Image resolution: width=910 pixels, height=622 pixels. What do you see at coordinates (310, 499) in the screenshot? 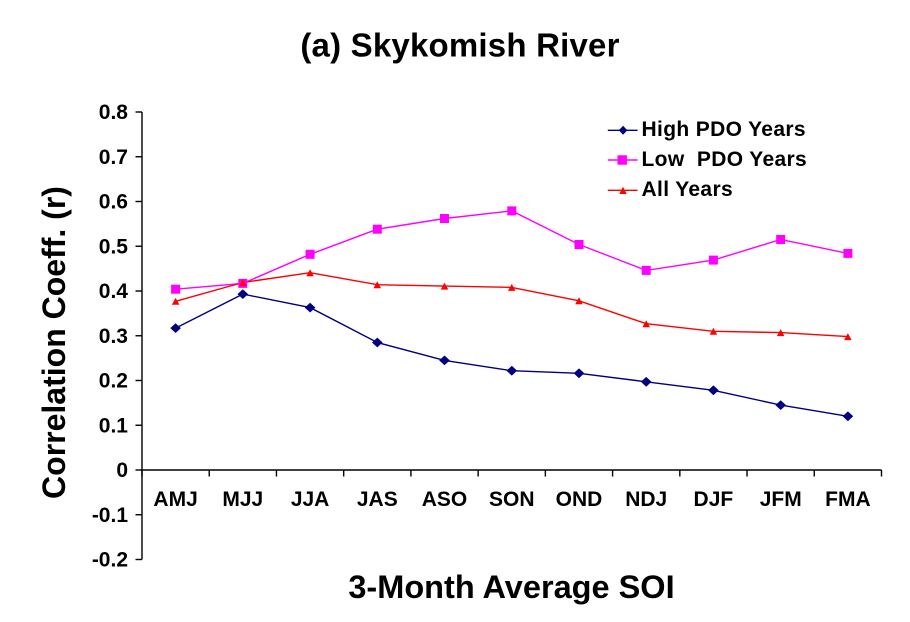
I see `svg-text: JJA` at bounding box center [310, 499].